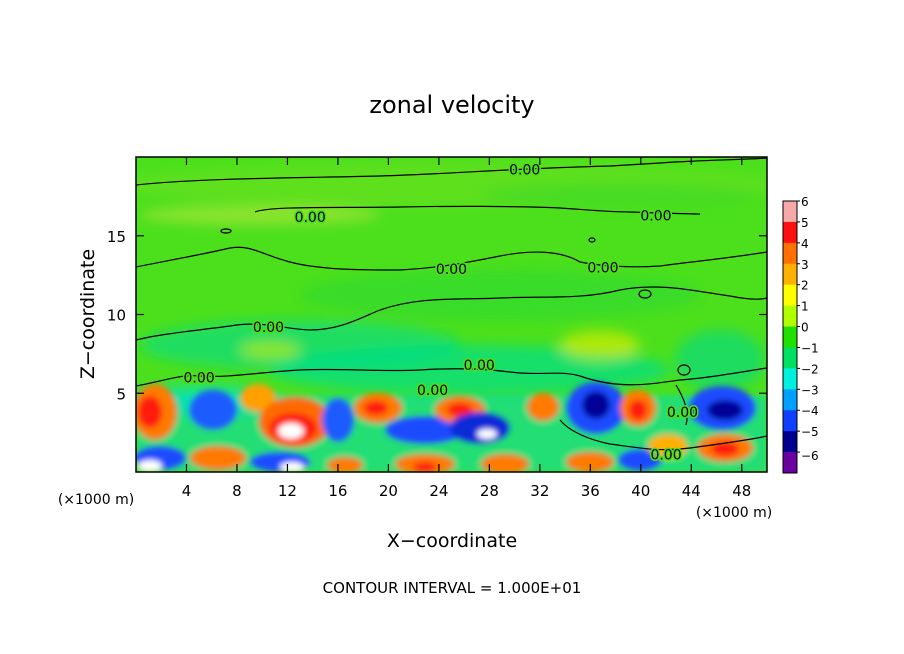 This screenshot has height=654, width=904. What do you see at coordinates (88, 314) in the screenshot?
I see `y-axis-label: Z−coordinate` at bounding box center [88, 314].